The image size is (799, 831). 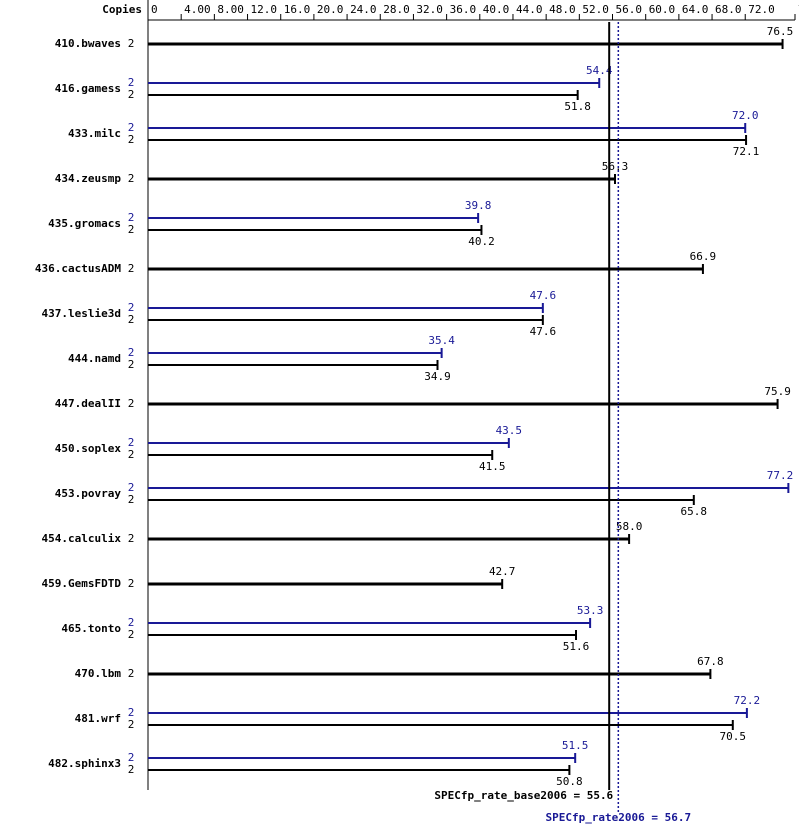 What do you see at coordinates (82, 583) in the screenshot?
I see `benchmark-label: 459.GemsFDTD` at bounding box center [82, 583].